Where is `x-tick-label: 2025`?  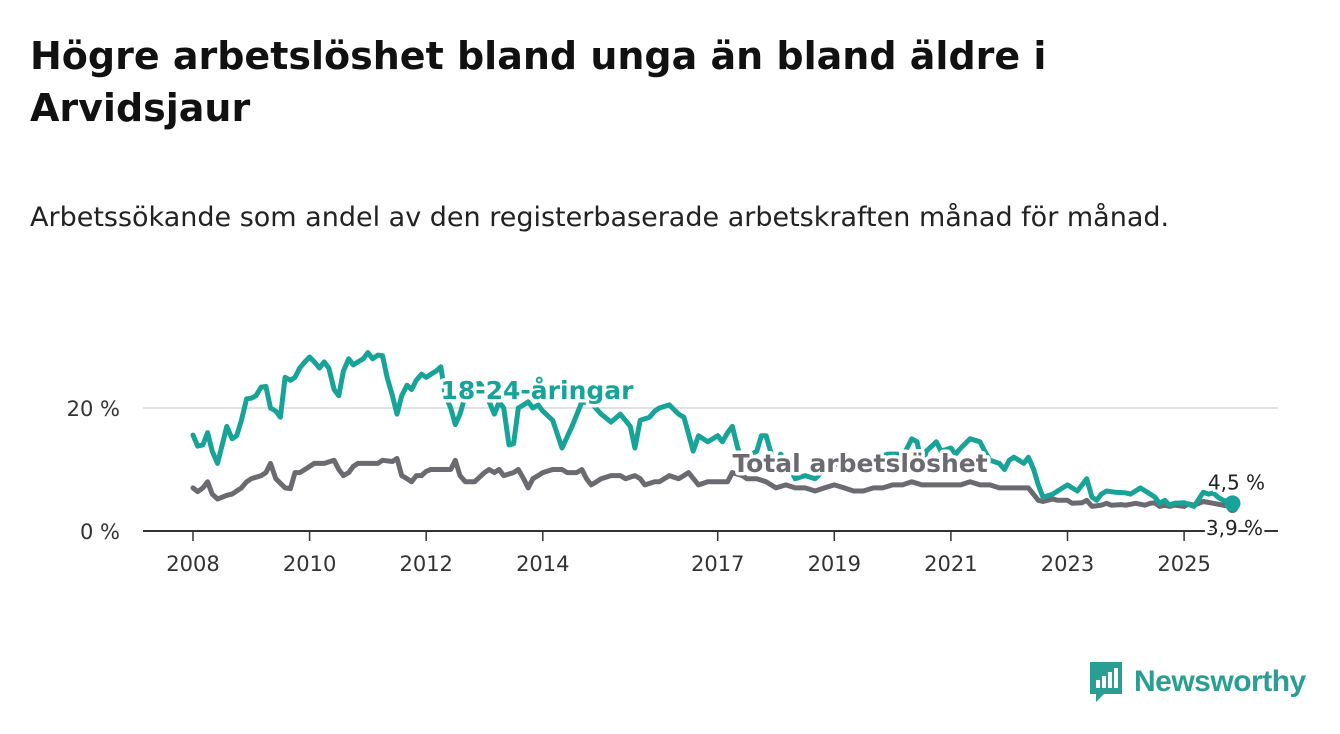 x-tick-label: 2025 is located at coordinates (1183, 564).